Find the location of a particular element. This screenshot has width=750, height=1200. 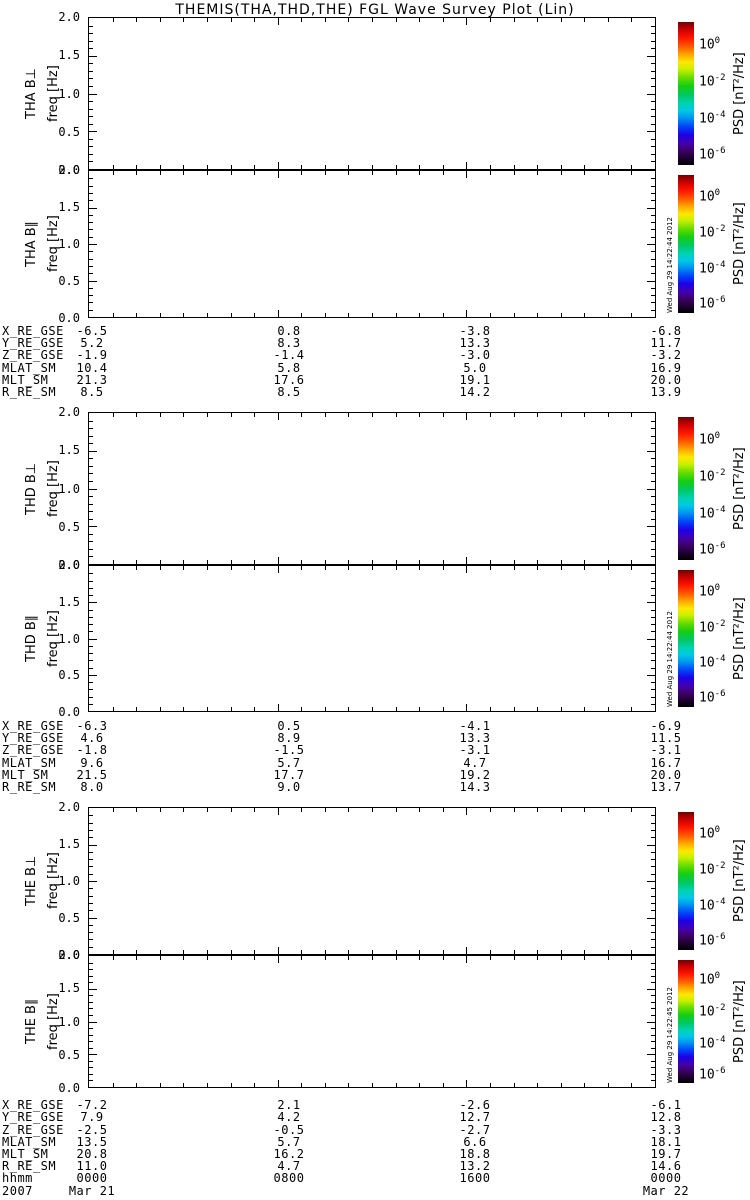

ephemeris-row-label: MLAT_SM is located at coordinates (29, 368).